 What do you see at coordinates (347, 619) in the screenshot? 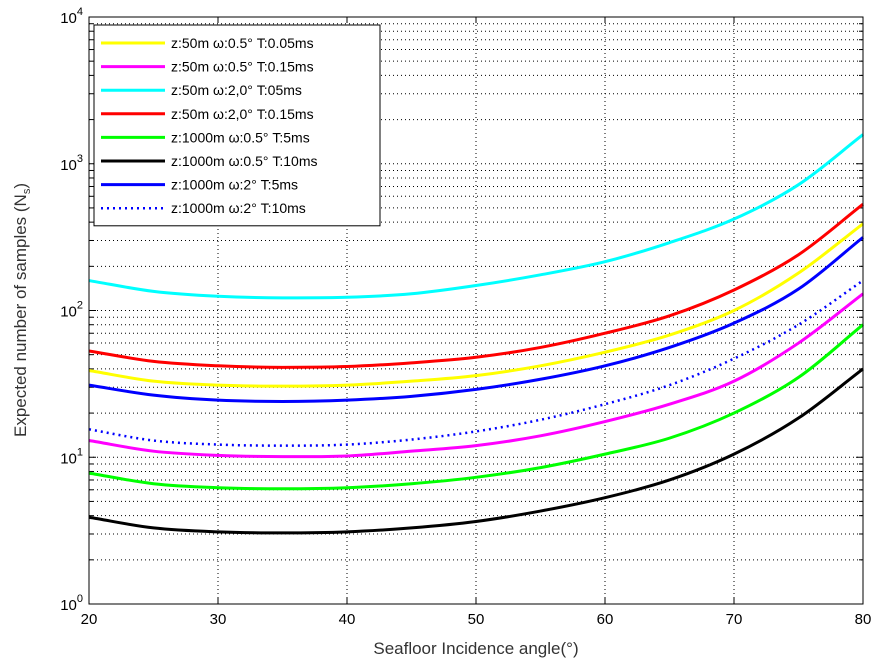
I see `x-tick-label: 40` at bounding box center [347, 619].